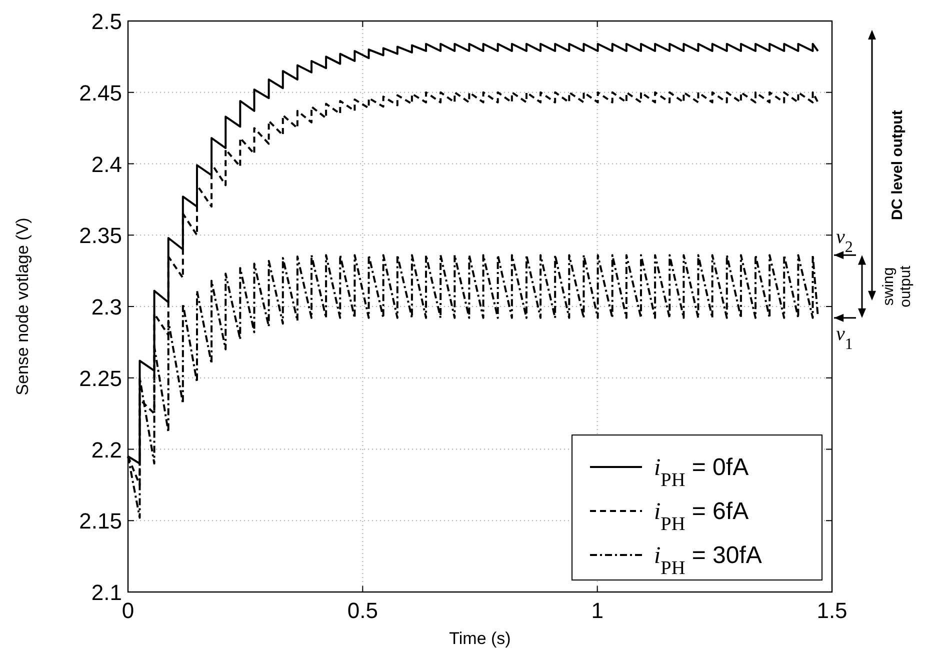 The width and height of the screenshot is (932, 655). Describe the element at coordinates (100, 93) in the screenshot. I see `y-tick-label: 2.45` at that location.